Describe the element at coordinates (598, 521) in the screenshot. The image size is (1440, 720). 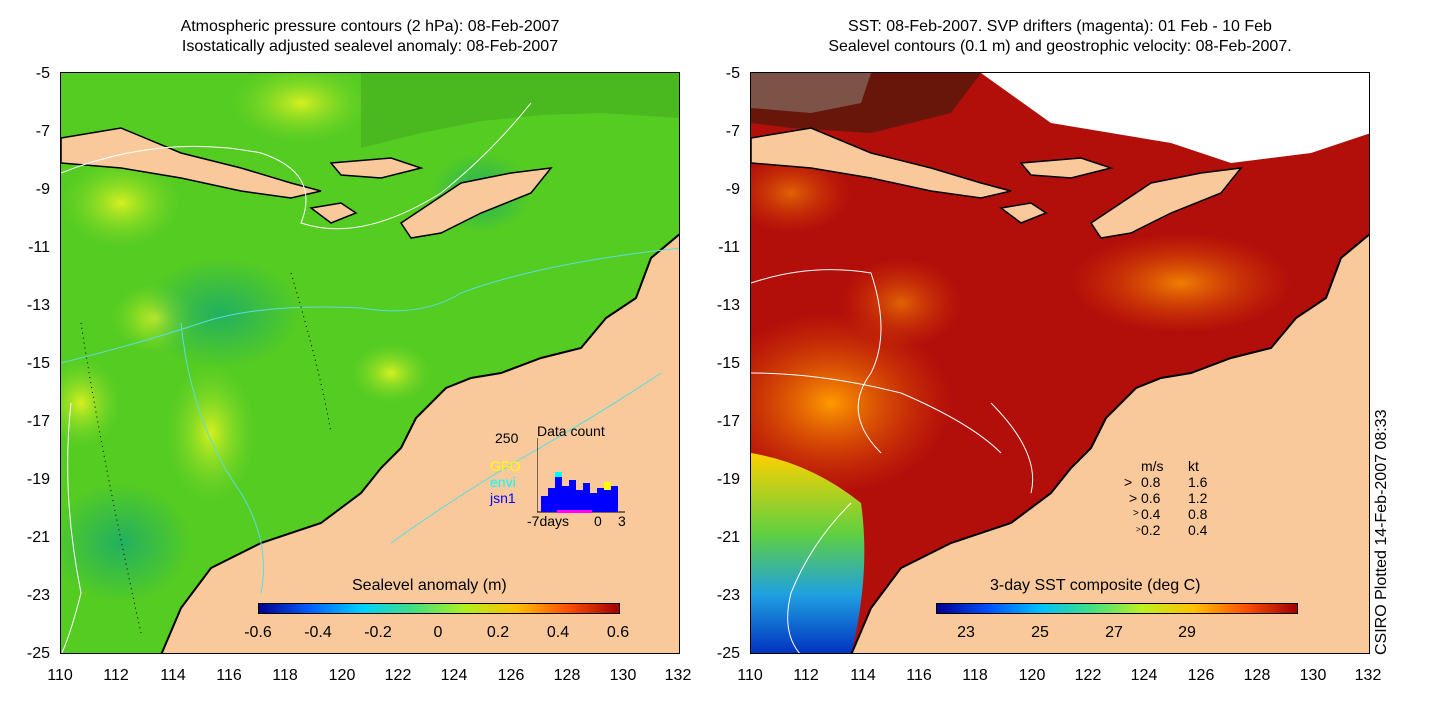
I see `inset-x-label-zero: 0` at that location.